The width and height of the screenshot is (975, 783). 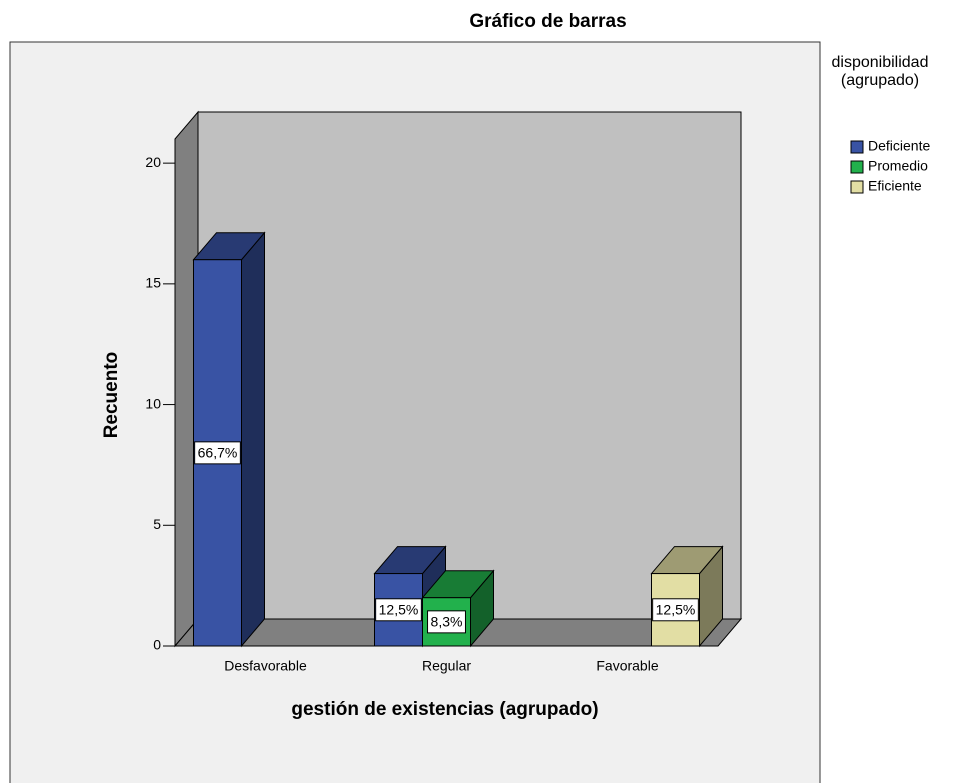 I want to click on data-label: 8,3%, so click(x=447, y=622).